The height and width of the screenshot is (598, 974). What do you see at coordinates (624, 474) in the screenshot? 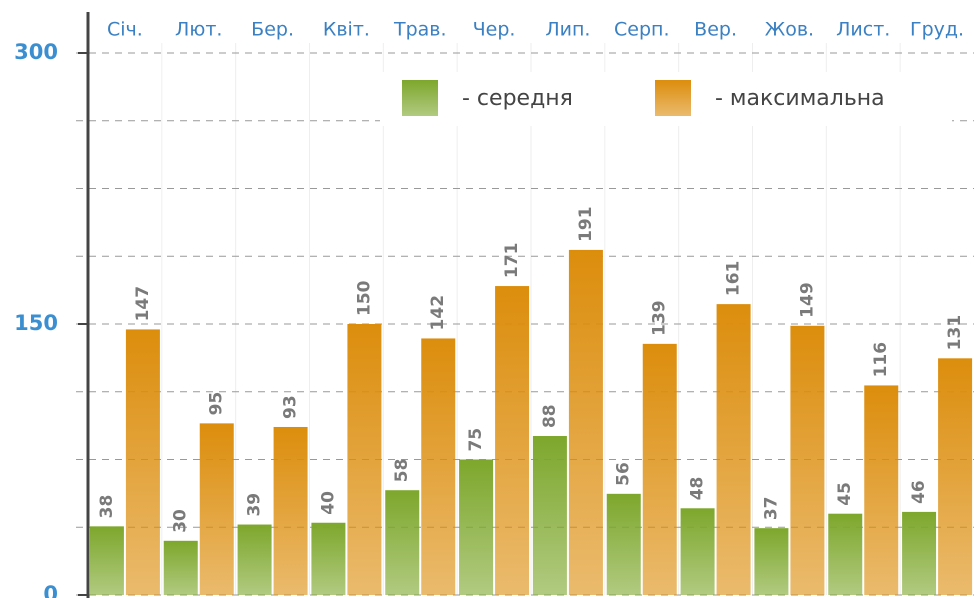
I see `value-label: 56` at bounding box center [624, 474].